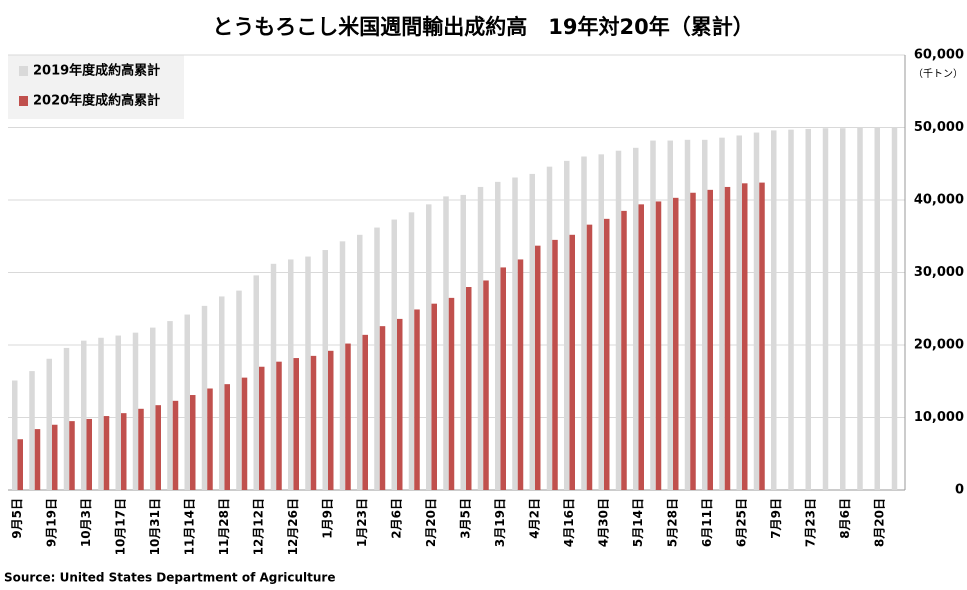 This screenshot has height=590, width=967. What do you see at coordinates (397, 518) in the screenshot?
I see `x-tick-label: 2月6日` at bounding box center [397, 518].